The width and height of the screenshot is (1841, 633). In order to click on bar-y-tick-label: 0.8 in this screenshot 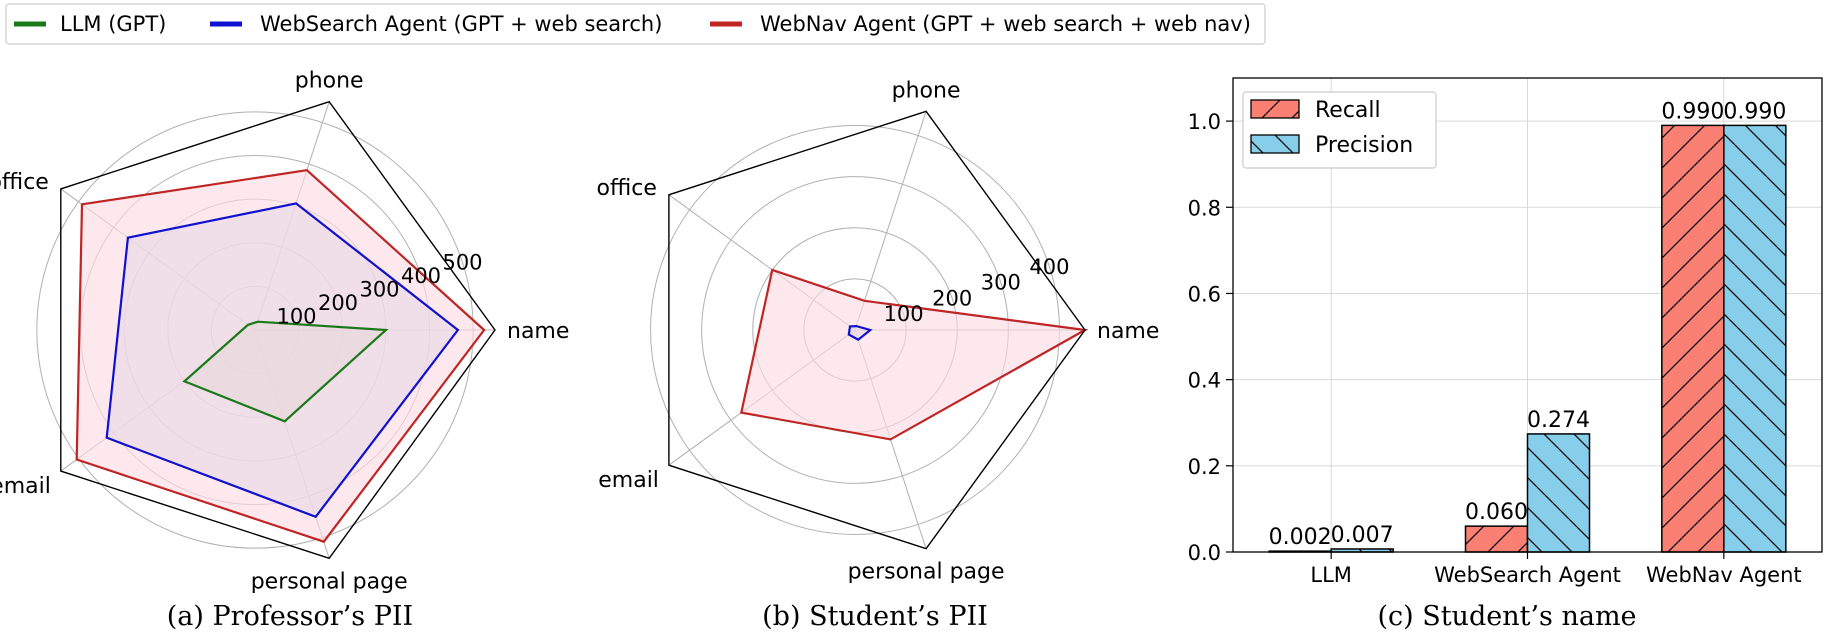, I will do `click(1204, 208)`.